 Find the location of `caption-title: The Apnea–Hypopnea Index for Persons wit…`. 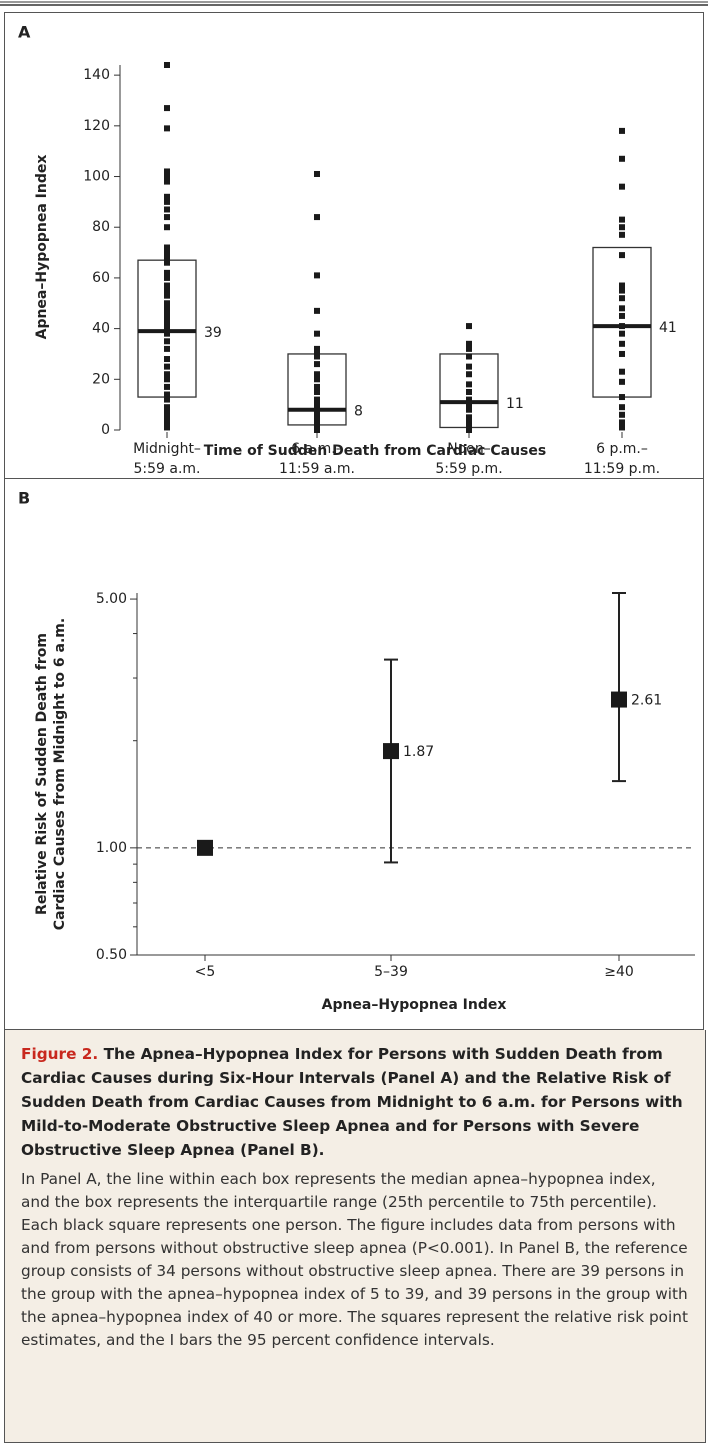

caption-title: The Apnea–Hypopnea Index for Persons wit… is located at coordinates (352, 1102).